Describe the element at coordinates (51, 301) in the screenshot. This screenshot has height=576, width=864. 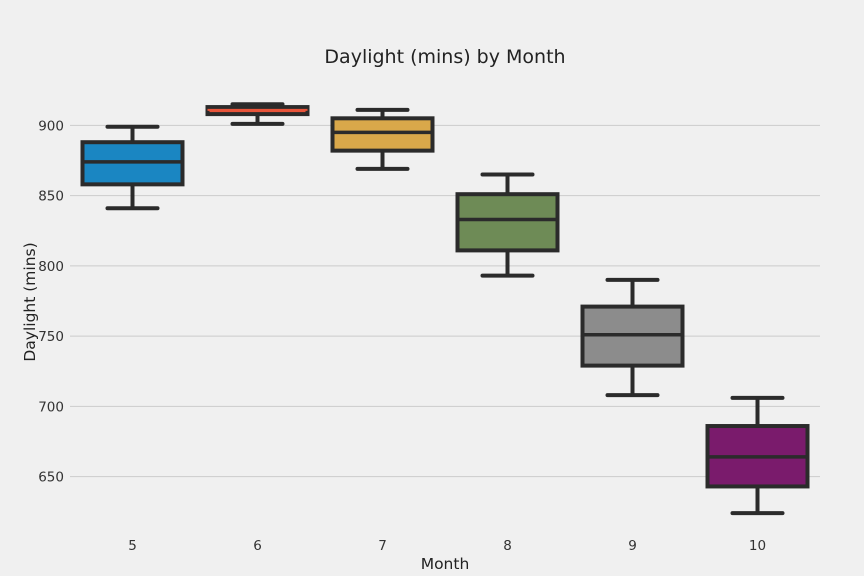
I see `y-tick-labels: 650 700 750 800 850 900` at that location.